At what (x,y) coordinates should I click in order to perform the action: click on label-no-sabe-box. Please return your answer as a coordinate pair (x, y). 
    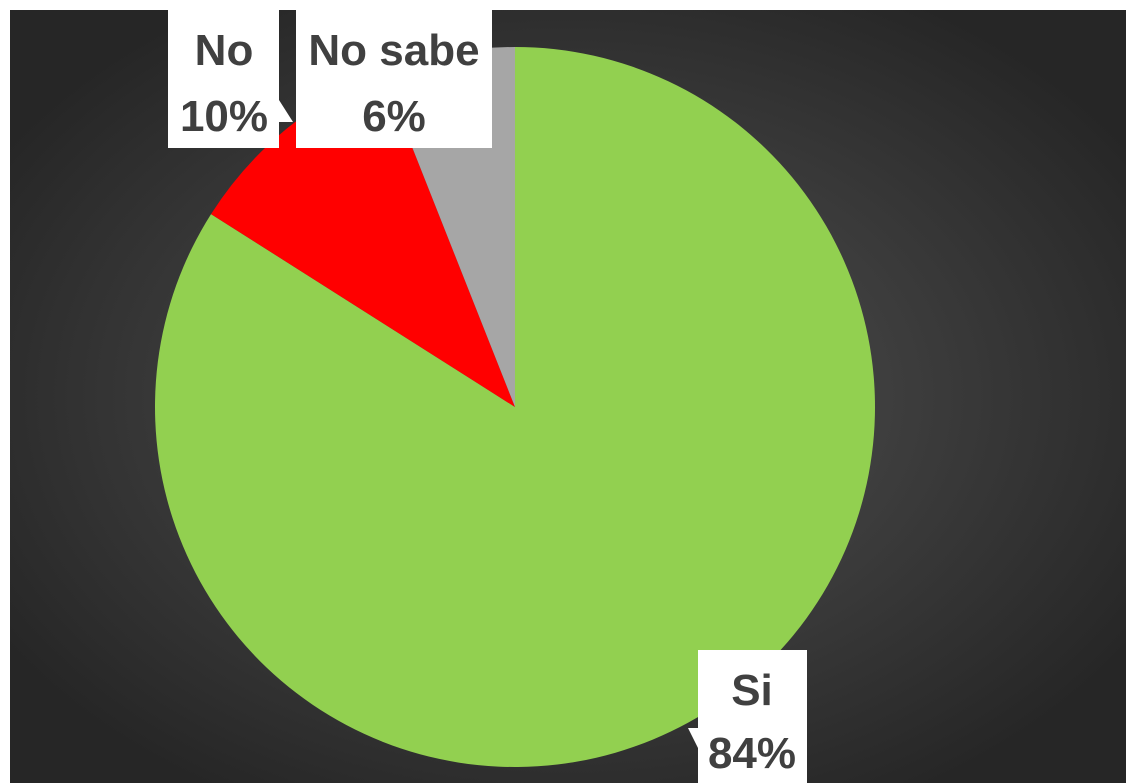
    Looking at the image, I should click on (394, 79).